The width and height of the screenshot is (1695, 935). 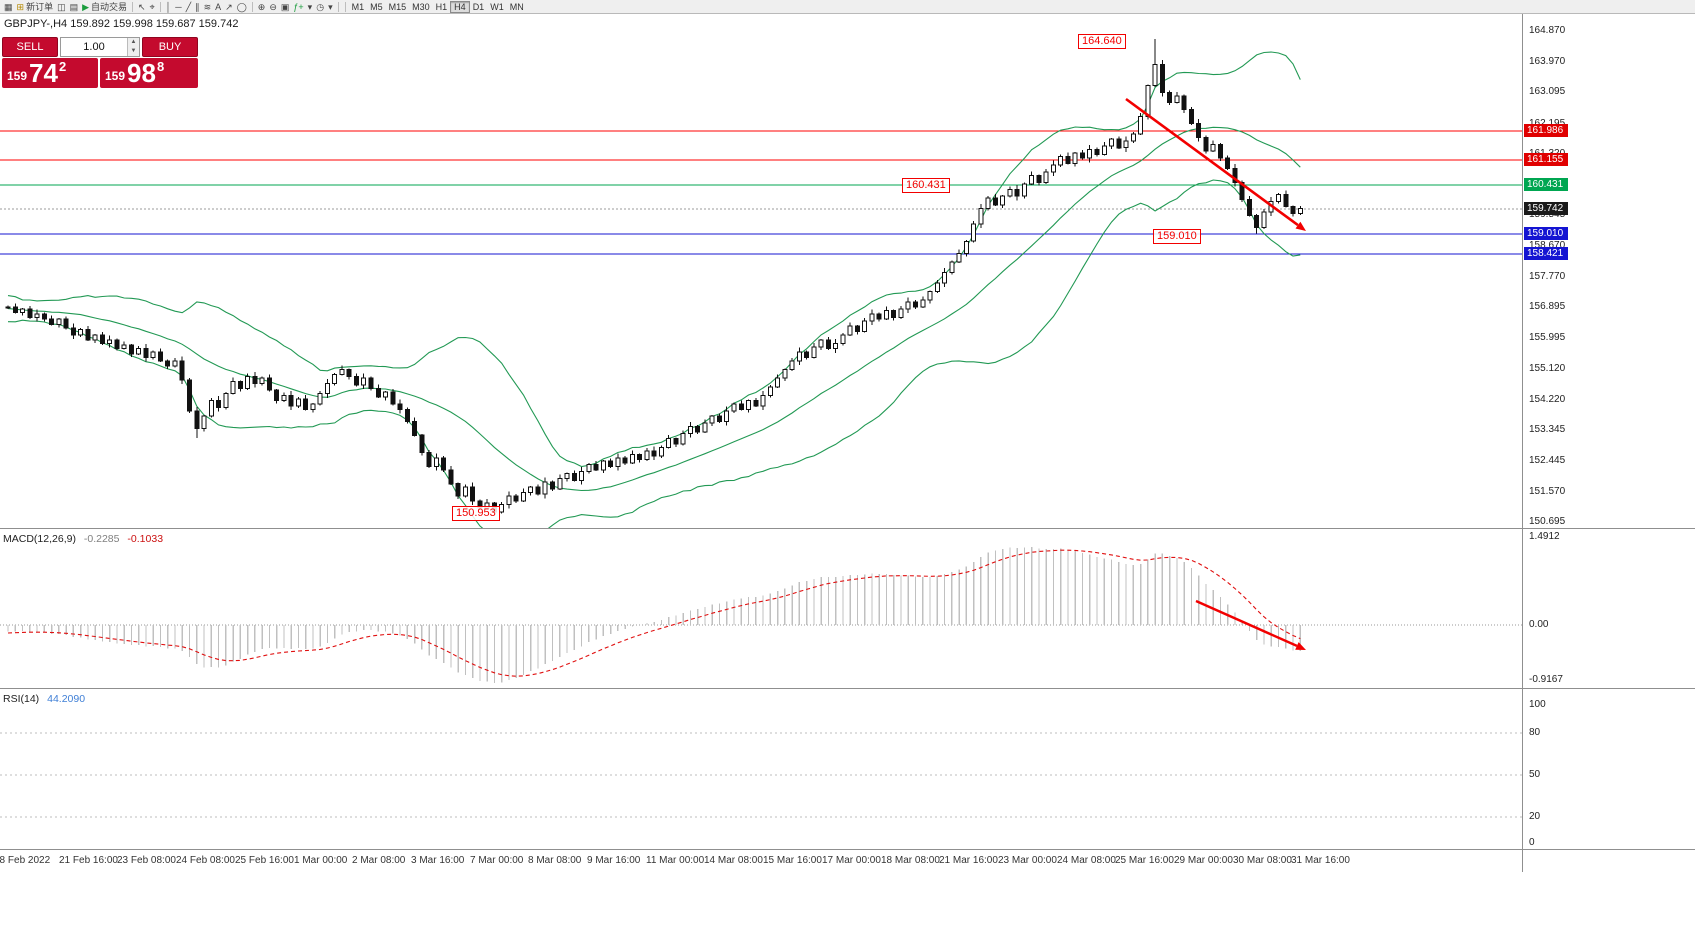 What do you see at coordinates (1546, 130) in the screenshot?
I see `price-level-badge: 161.986` at bounding box center [1546, 130].